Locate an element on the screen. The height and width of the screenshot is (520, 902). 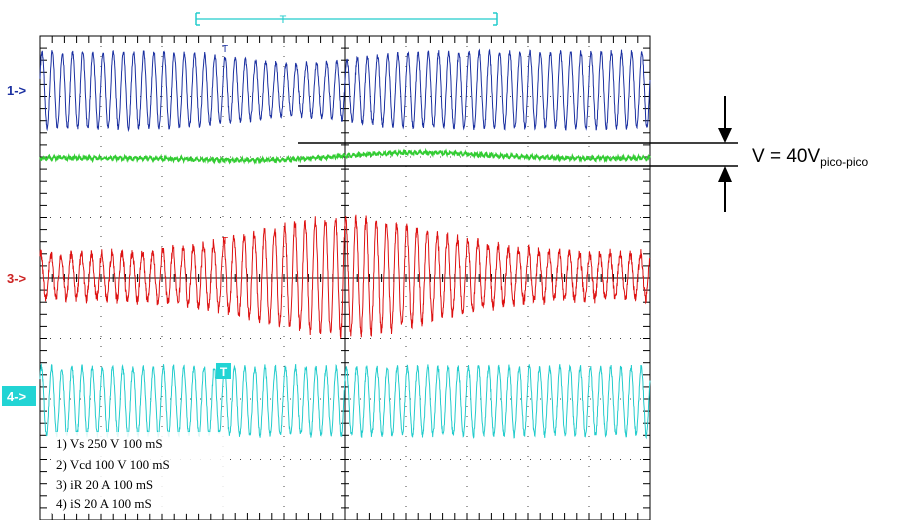
ch1-trace is located at coordinates (345, 90).